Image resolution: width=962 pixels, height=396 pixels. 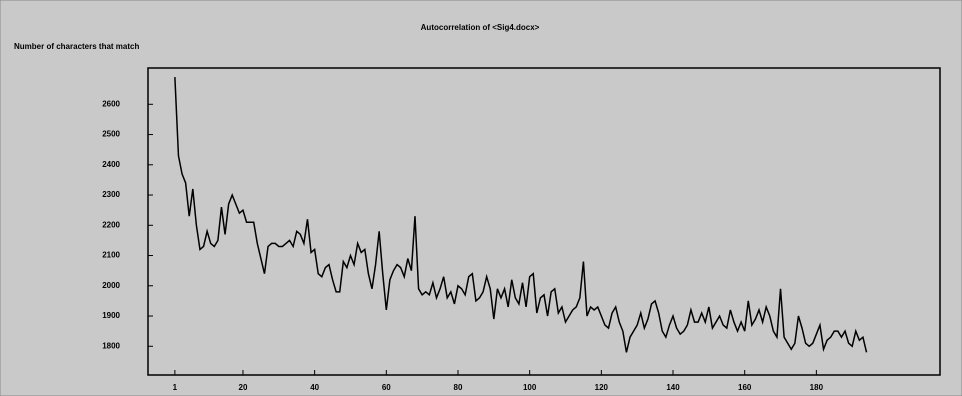 I want to click on y-tick-label: 2000, so click(x=111, y=285).